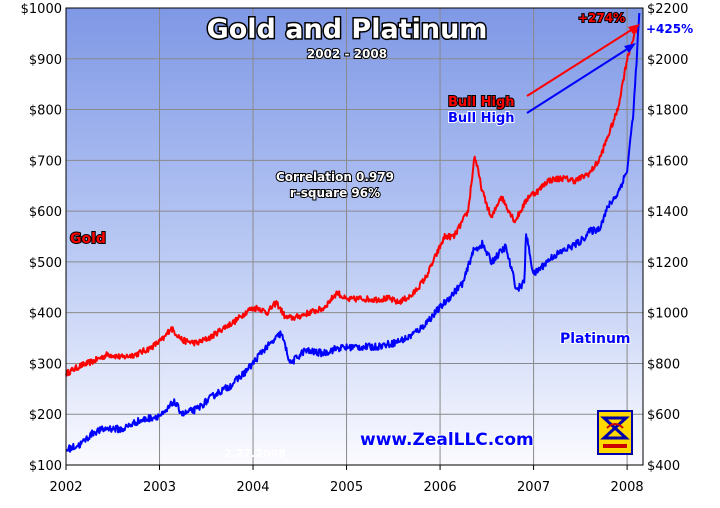 The height and width of the screenshot is (508, 720). Describe the element at coordinates (447, 440) in the screenshot. I see `website-label: www.ZealLLC.com` at that location.